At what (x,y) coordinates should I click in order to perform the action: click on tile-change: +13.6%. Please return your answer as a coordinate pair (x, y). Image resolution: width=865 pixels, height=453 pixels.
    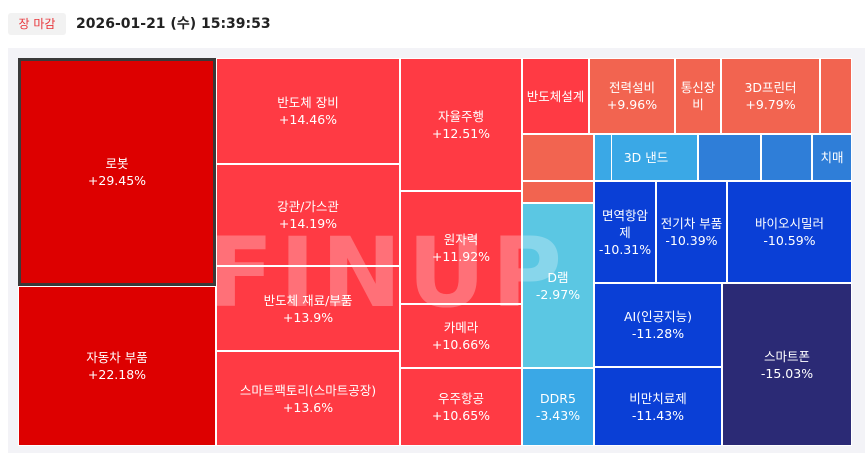
    Looking at the image, I should click on (308, 407).